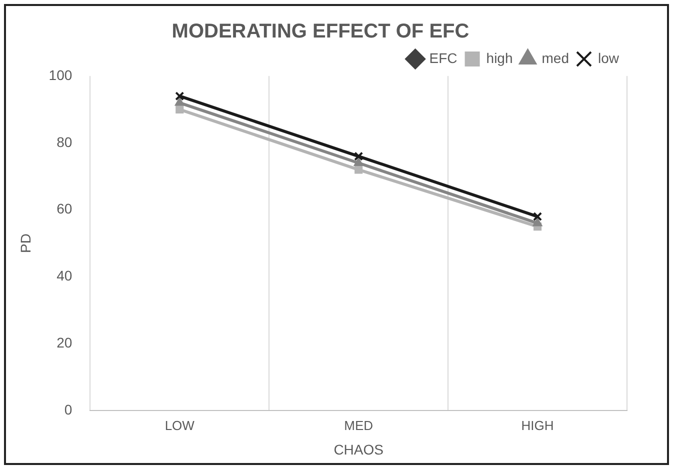  What do you see at coordinates (64, 208) in the screenshot?
I see `y-tick-label: 60` at bounding box center [64, 208].